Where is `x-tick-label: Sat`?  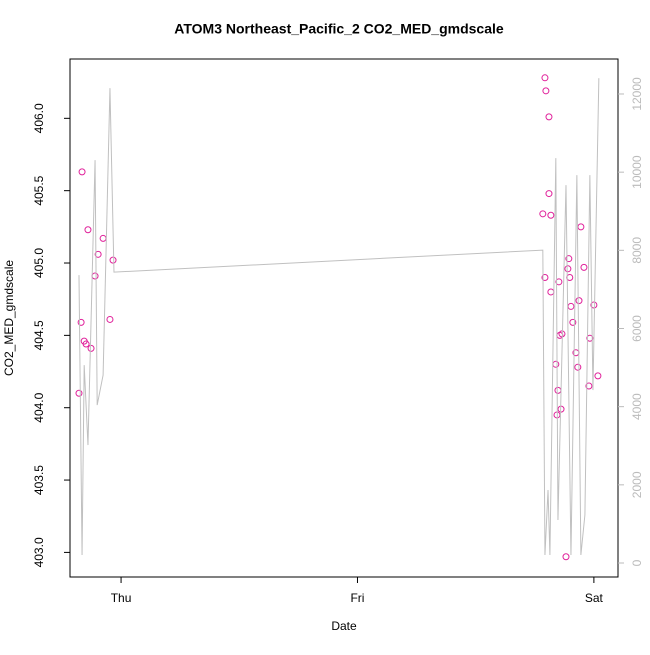 x-tick-label: Sat is located at coordinates (594, 598).